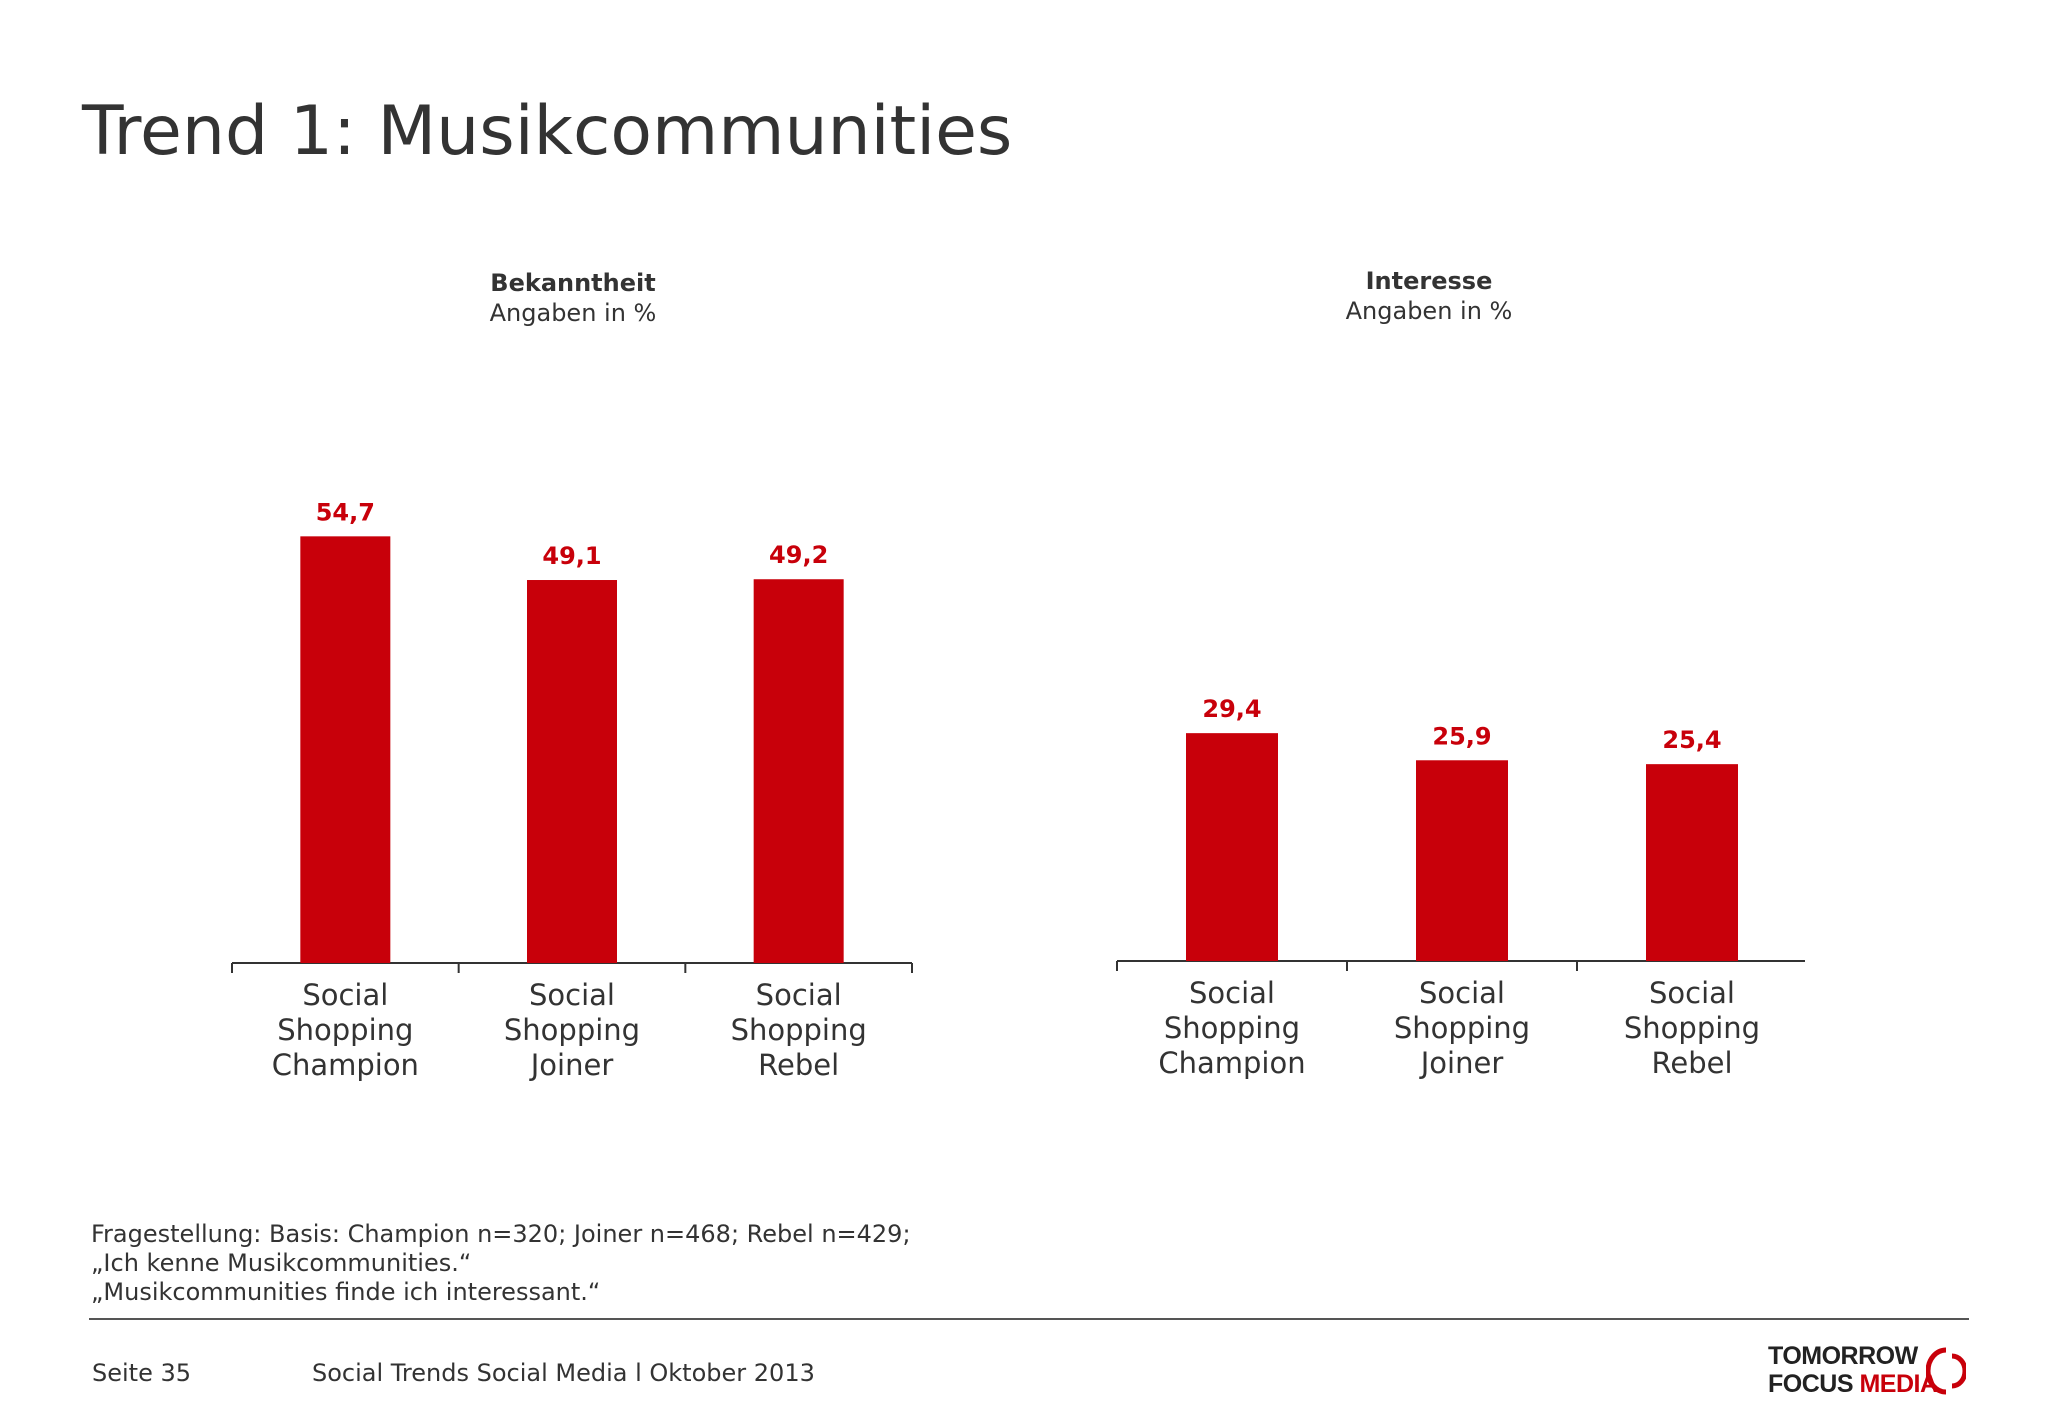  What do you see at coordinates (345, 512) in the screenshot?
I see `data-label: 54,7` at bounding box center [345, 512].